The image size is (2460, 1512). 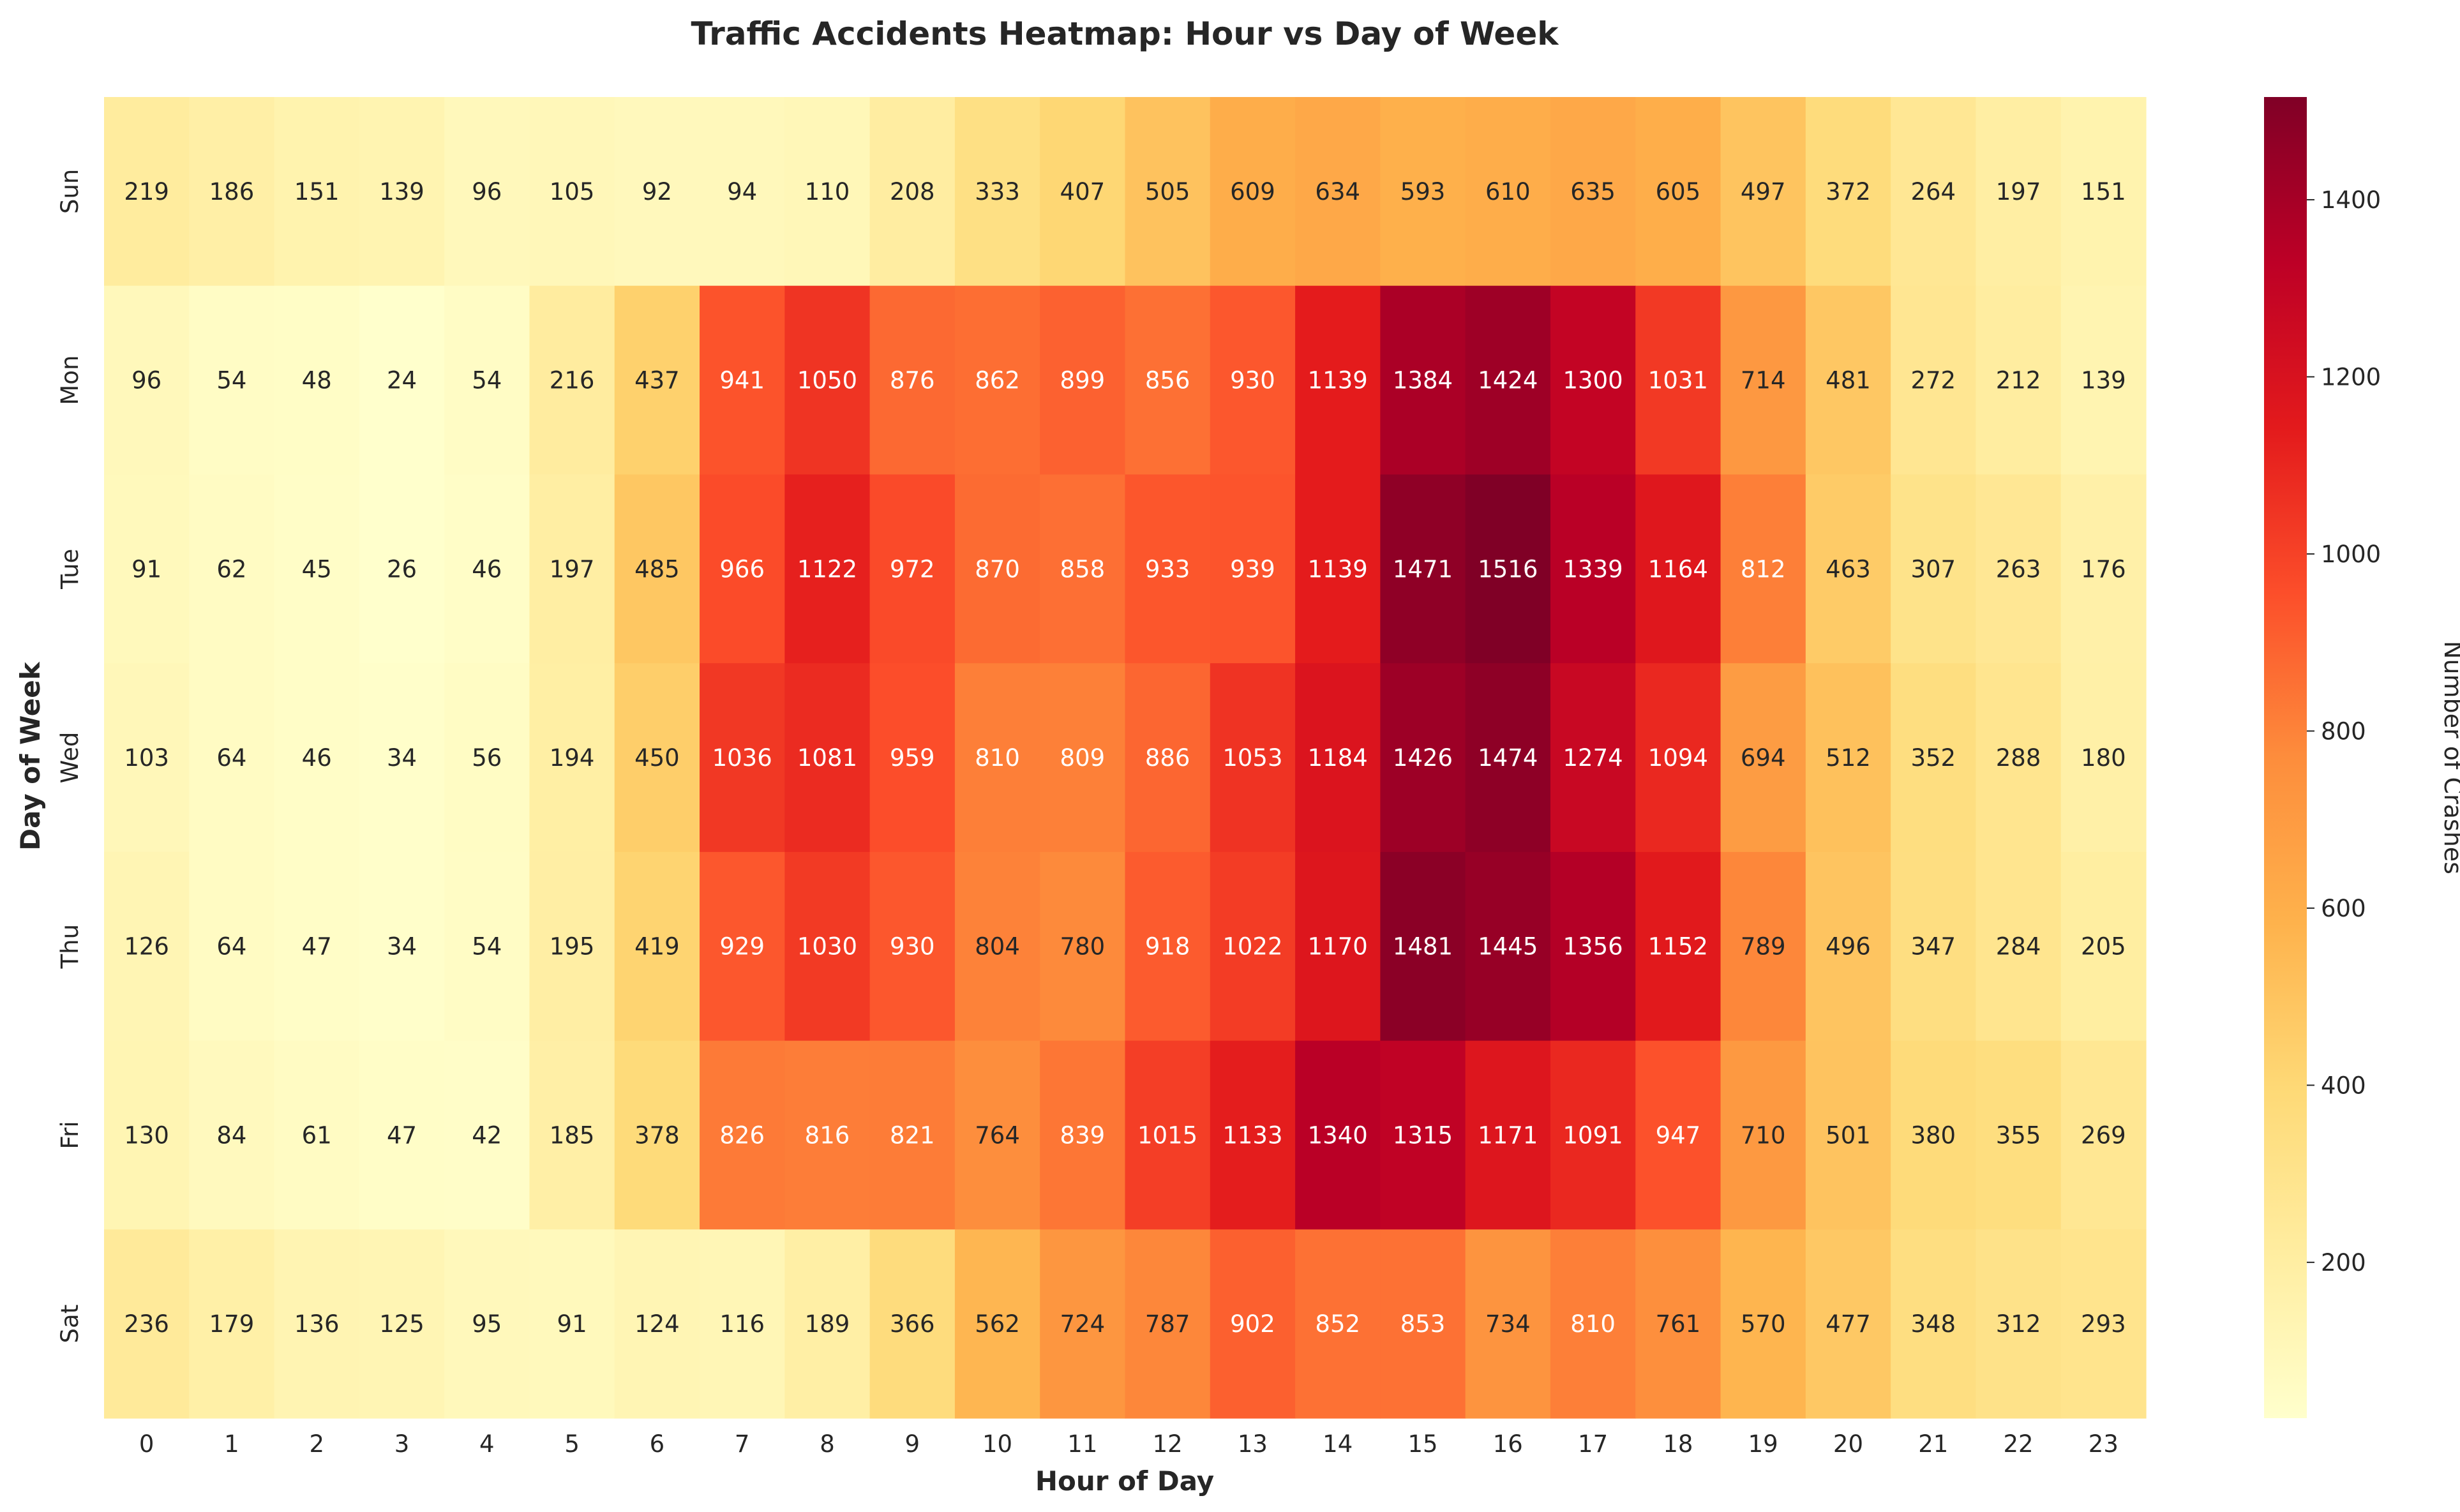 What do you see at coordinates (1933, 192) in the screenshot?
I see `cell-value-label: 264` at bounding box center [1933, 192].